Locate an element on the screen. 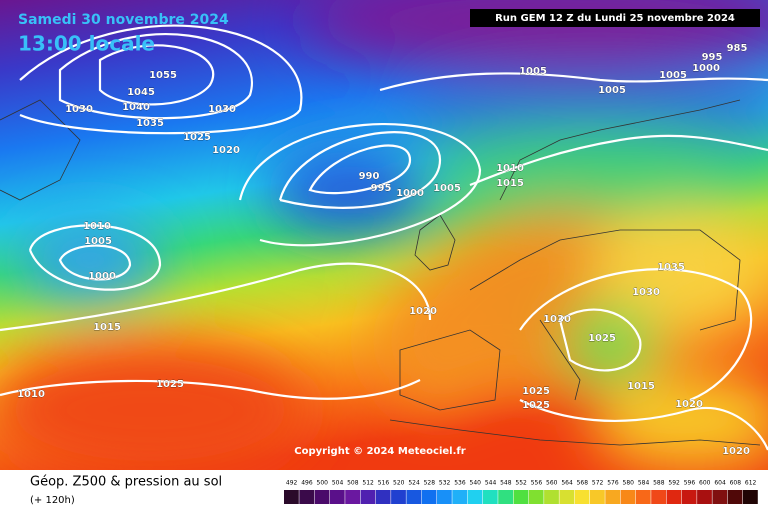 The image size is (768, 512). colorbar-label: 568 is located at coordinates (583, 483).